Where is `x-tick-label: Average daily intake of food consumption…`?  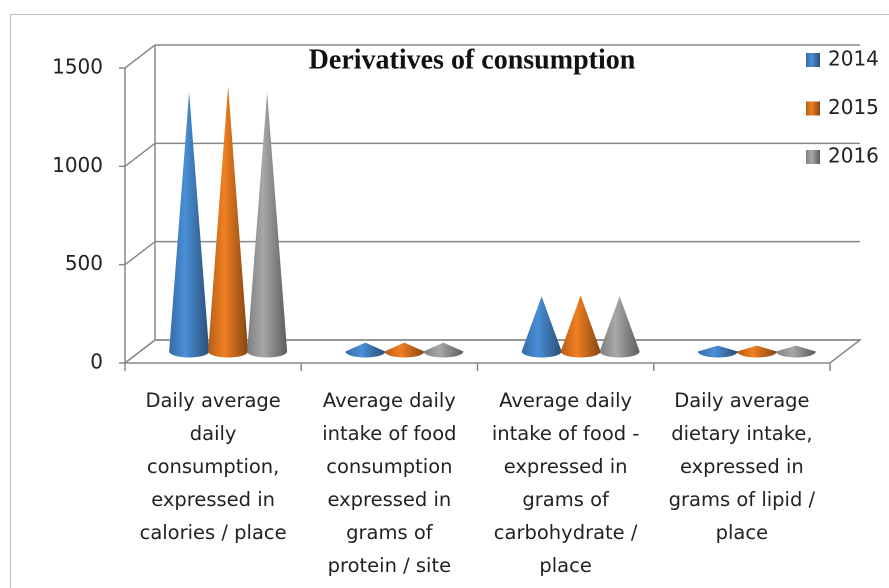
x-tick-label: Average daily intake of food consumption… is located at coordinates (389, 483).